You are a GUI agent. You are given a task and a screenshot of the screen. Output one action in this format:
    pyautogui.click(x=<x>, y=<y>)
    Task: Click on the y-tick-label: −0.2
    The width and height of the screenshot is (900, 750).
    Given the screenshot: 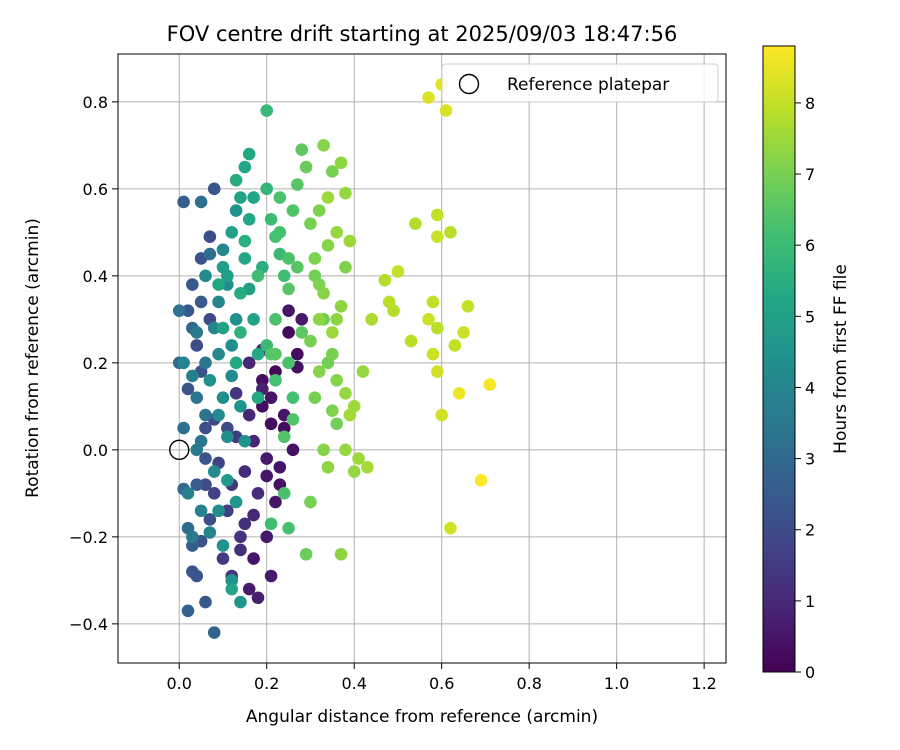 What is the action you would take?
    pyautogui.click(x=88, y=537)
    